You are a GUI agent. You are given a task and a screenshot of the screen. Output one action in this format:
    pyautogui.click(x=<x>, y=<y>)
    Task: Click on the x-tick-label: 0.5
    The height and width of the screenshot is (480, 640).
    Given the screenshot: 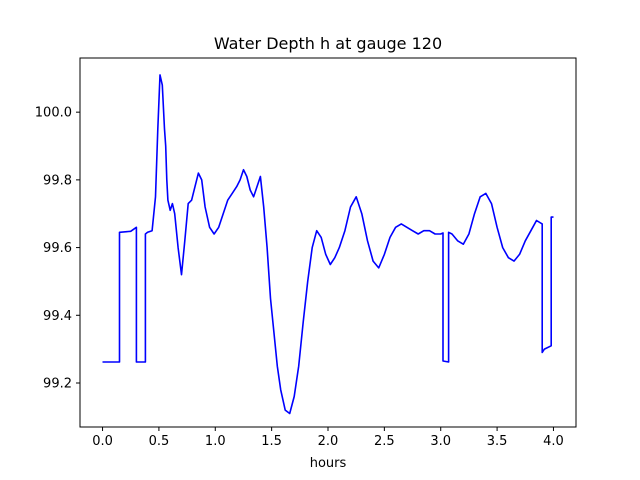 What is the action you would take?
    pyautogui.click(x=159, y=441)
    